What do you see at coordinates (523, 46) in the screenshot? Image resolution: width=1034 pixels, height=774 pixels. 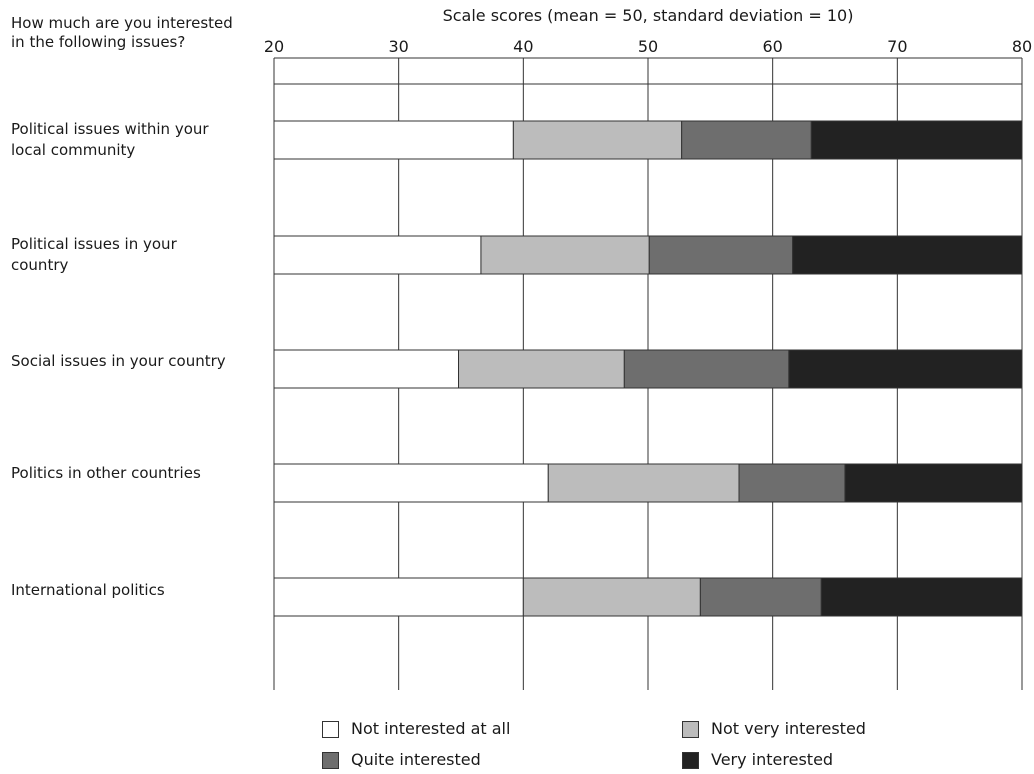 I see `x-tick-label: 40` at bounding box center [523, 46].